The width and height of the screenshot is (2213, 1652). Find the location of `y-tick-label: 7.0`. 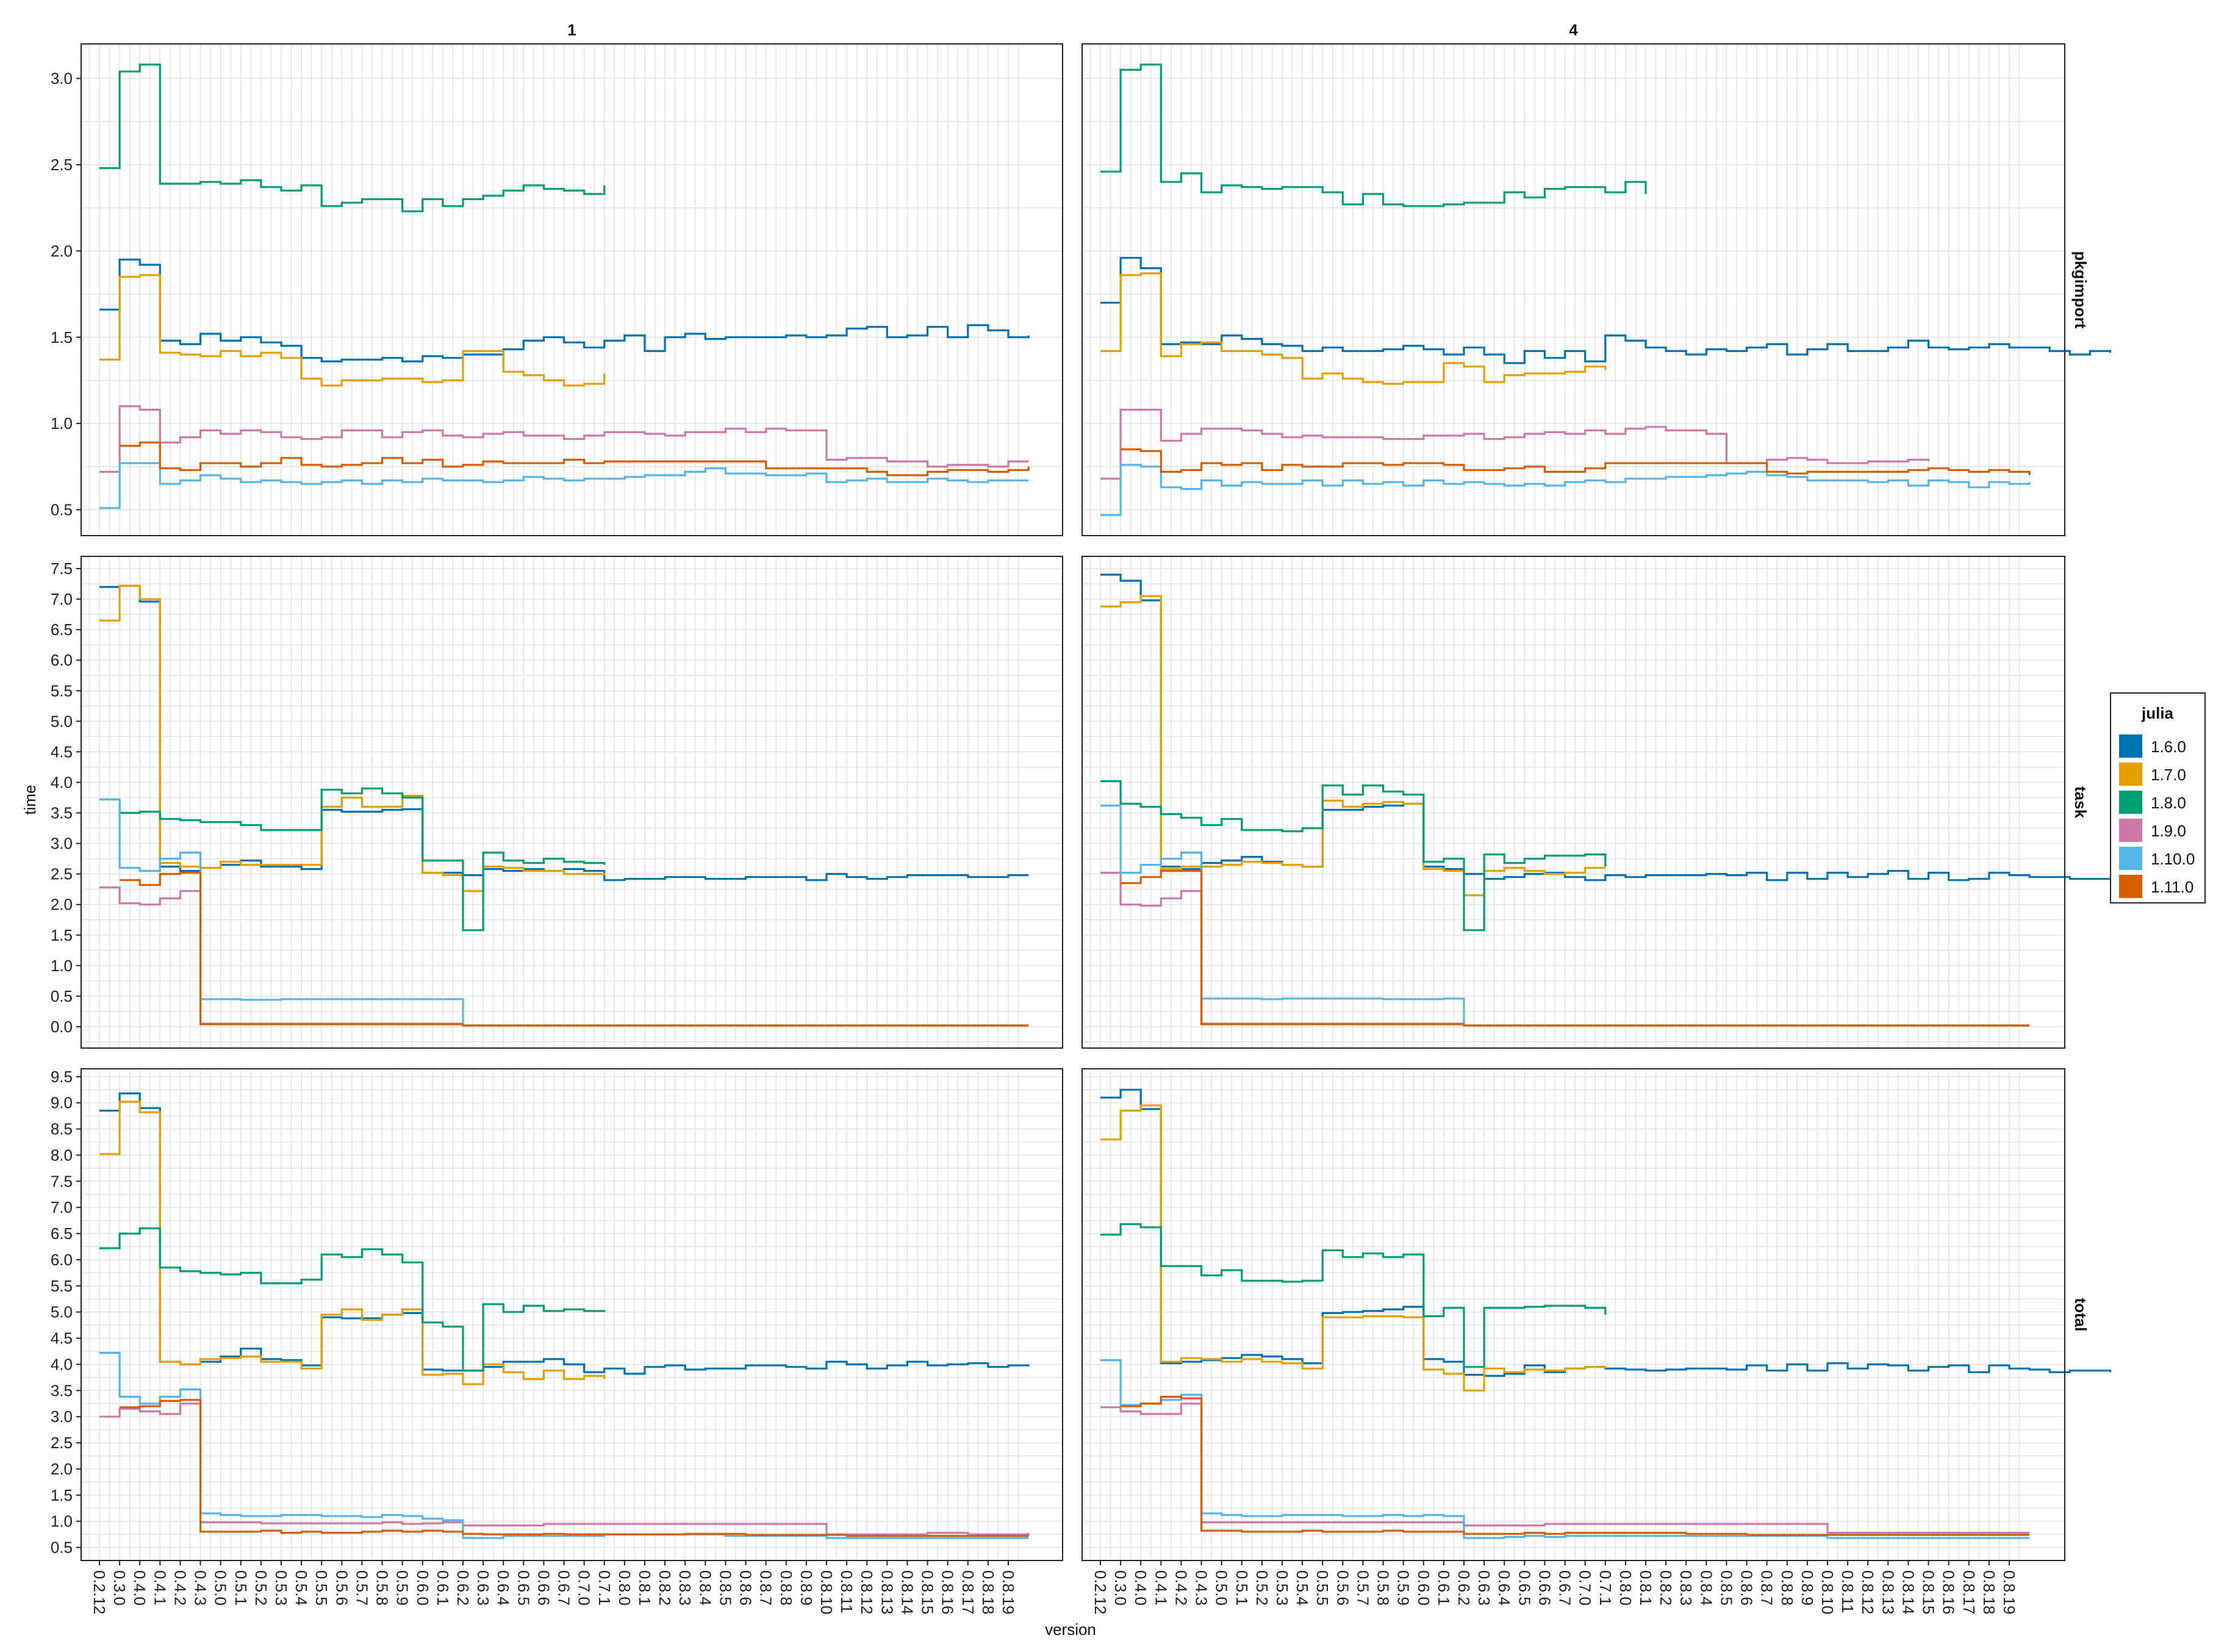

y-tick-label: 7.0 is located at coordinates (62, 599).